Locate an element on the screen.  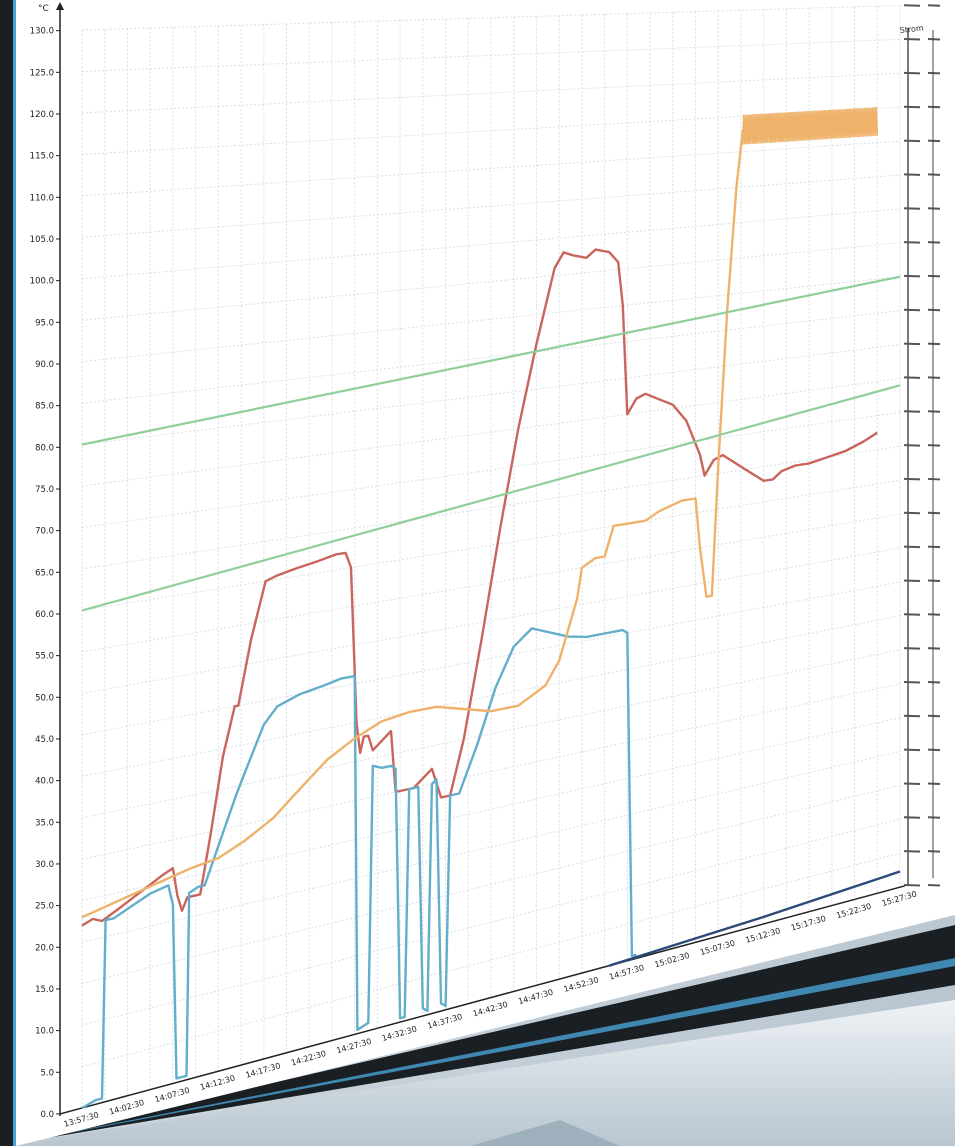
series-line-green is located at coordinates (491, 360).